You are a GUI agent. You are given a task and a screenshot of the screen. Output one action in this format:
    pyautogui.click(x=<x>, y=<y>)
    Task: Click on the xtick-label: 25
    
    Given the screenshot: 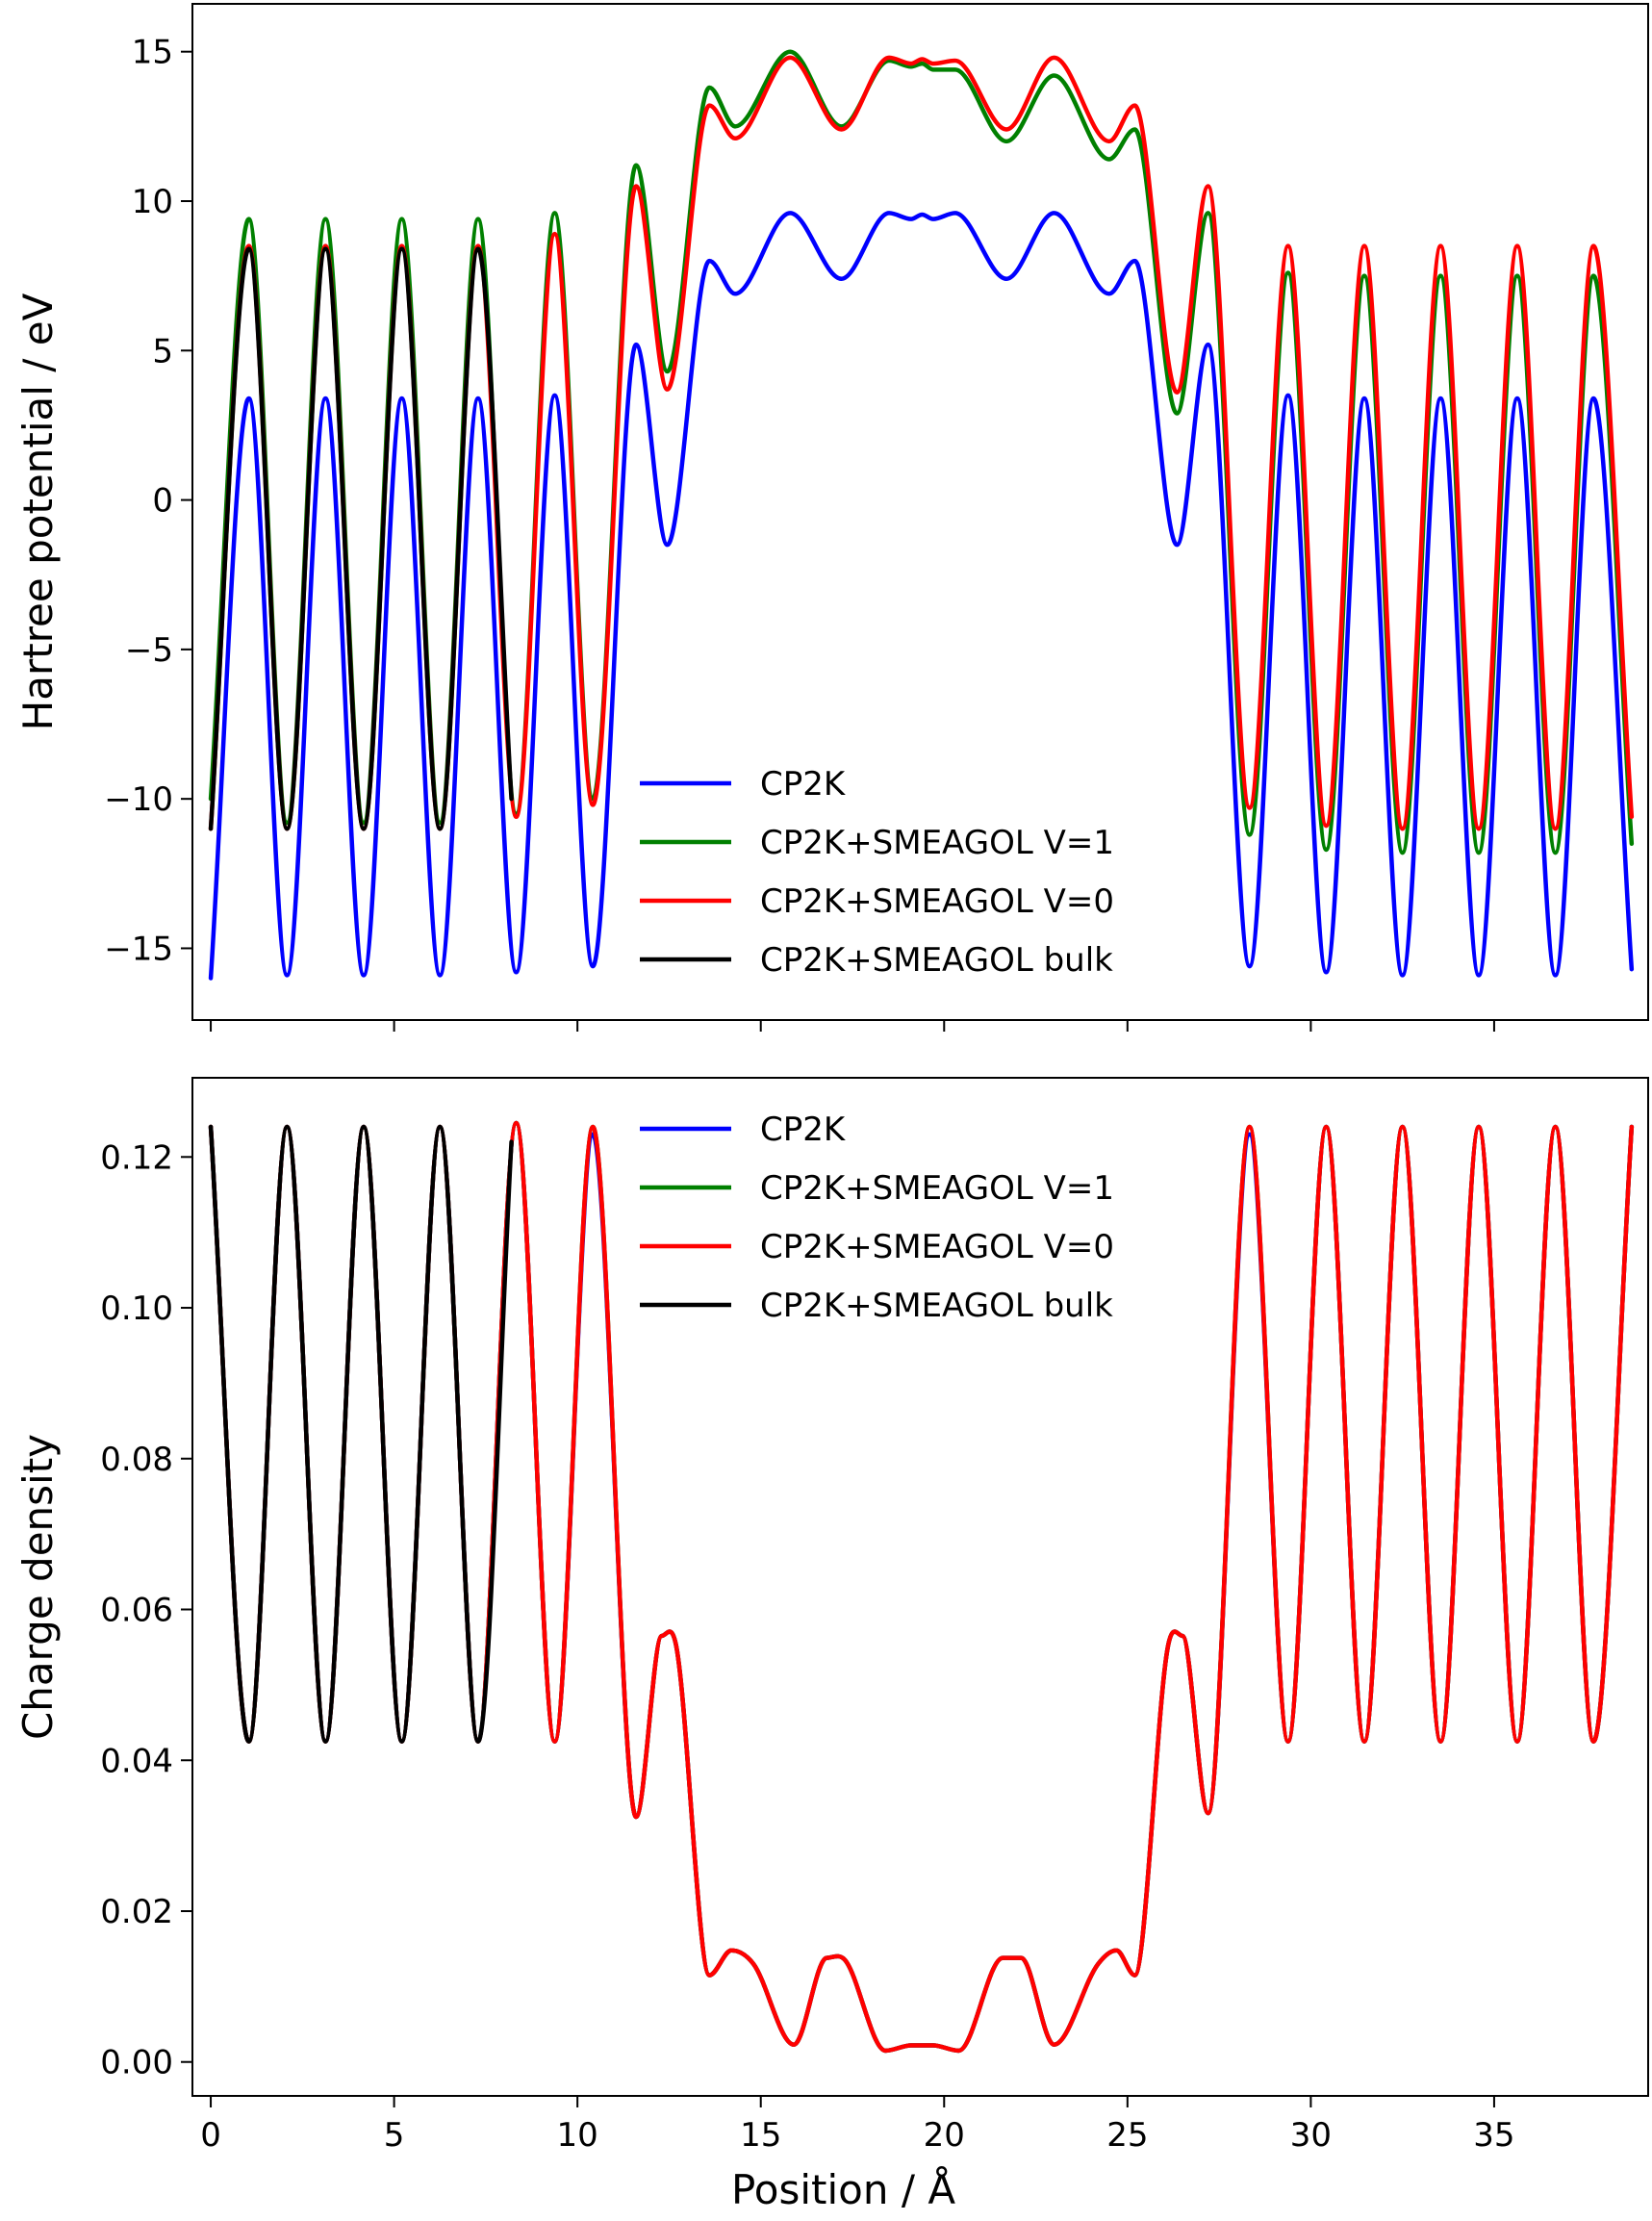 What is the action you would take?
    pyautogui.click(x=1127, y=2135)
    